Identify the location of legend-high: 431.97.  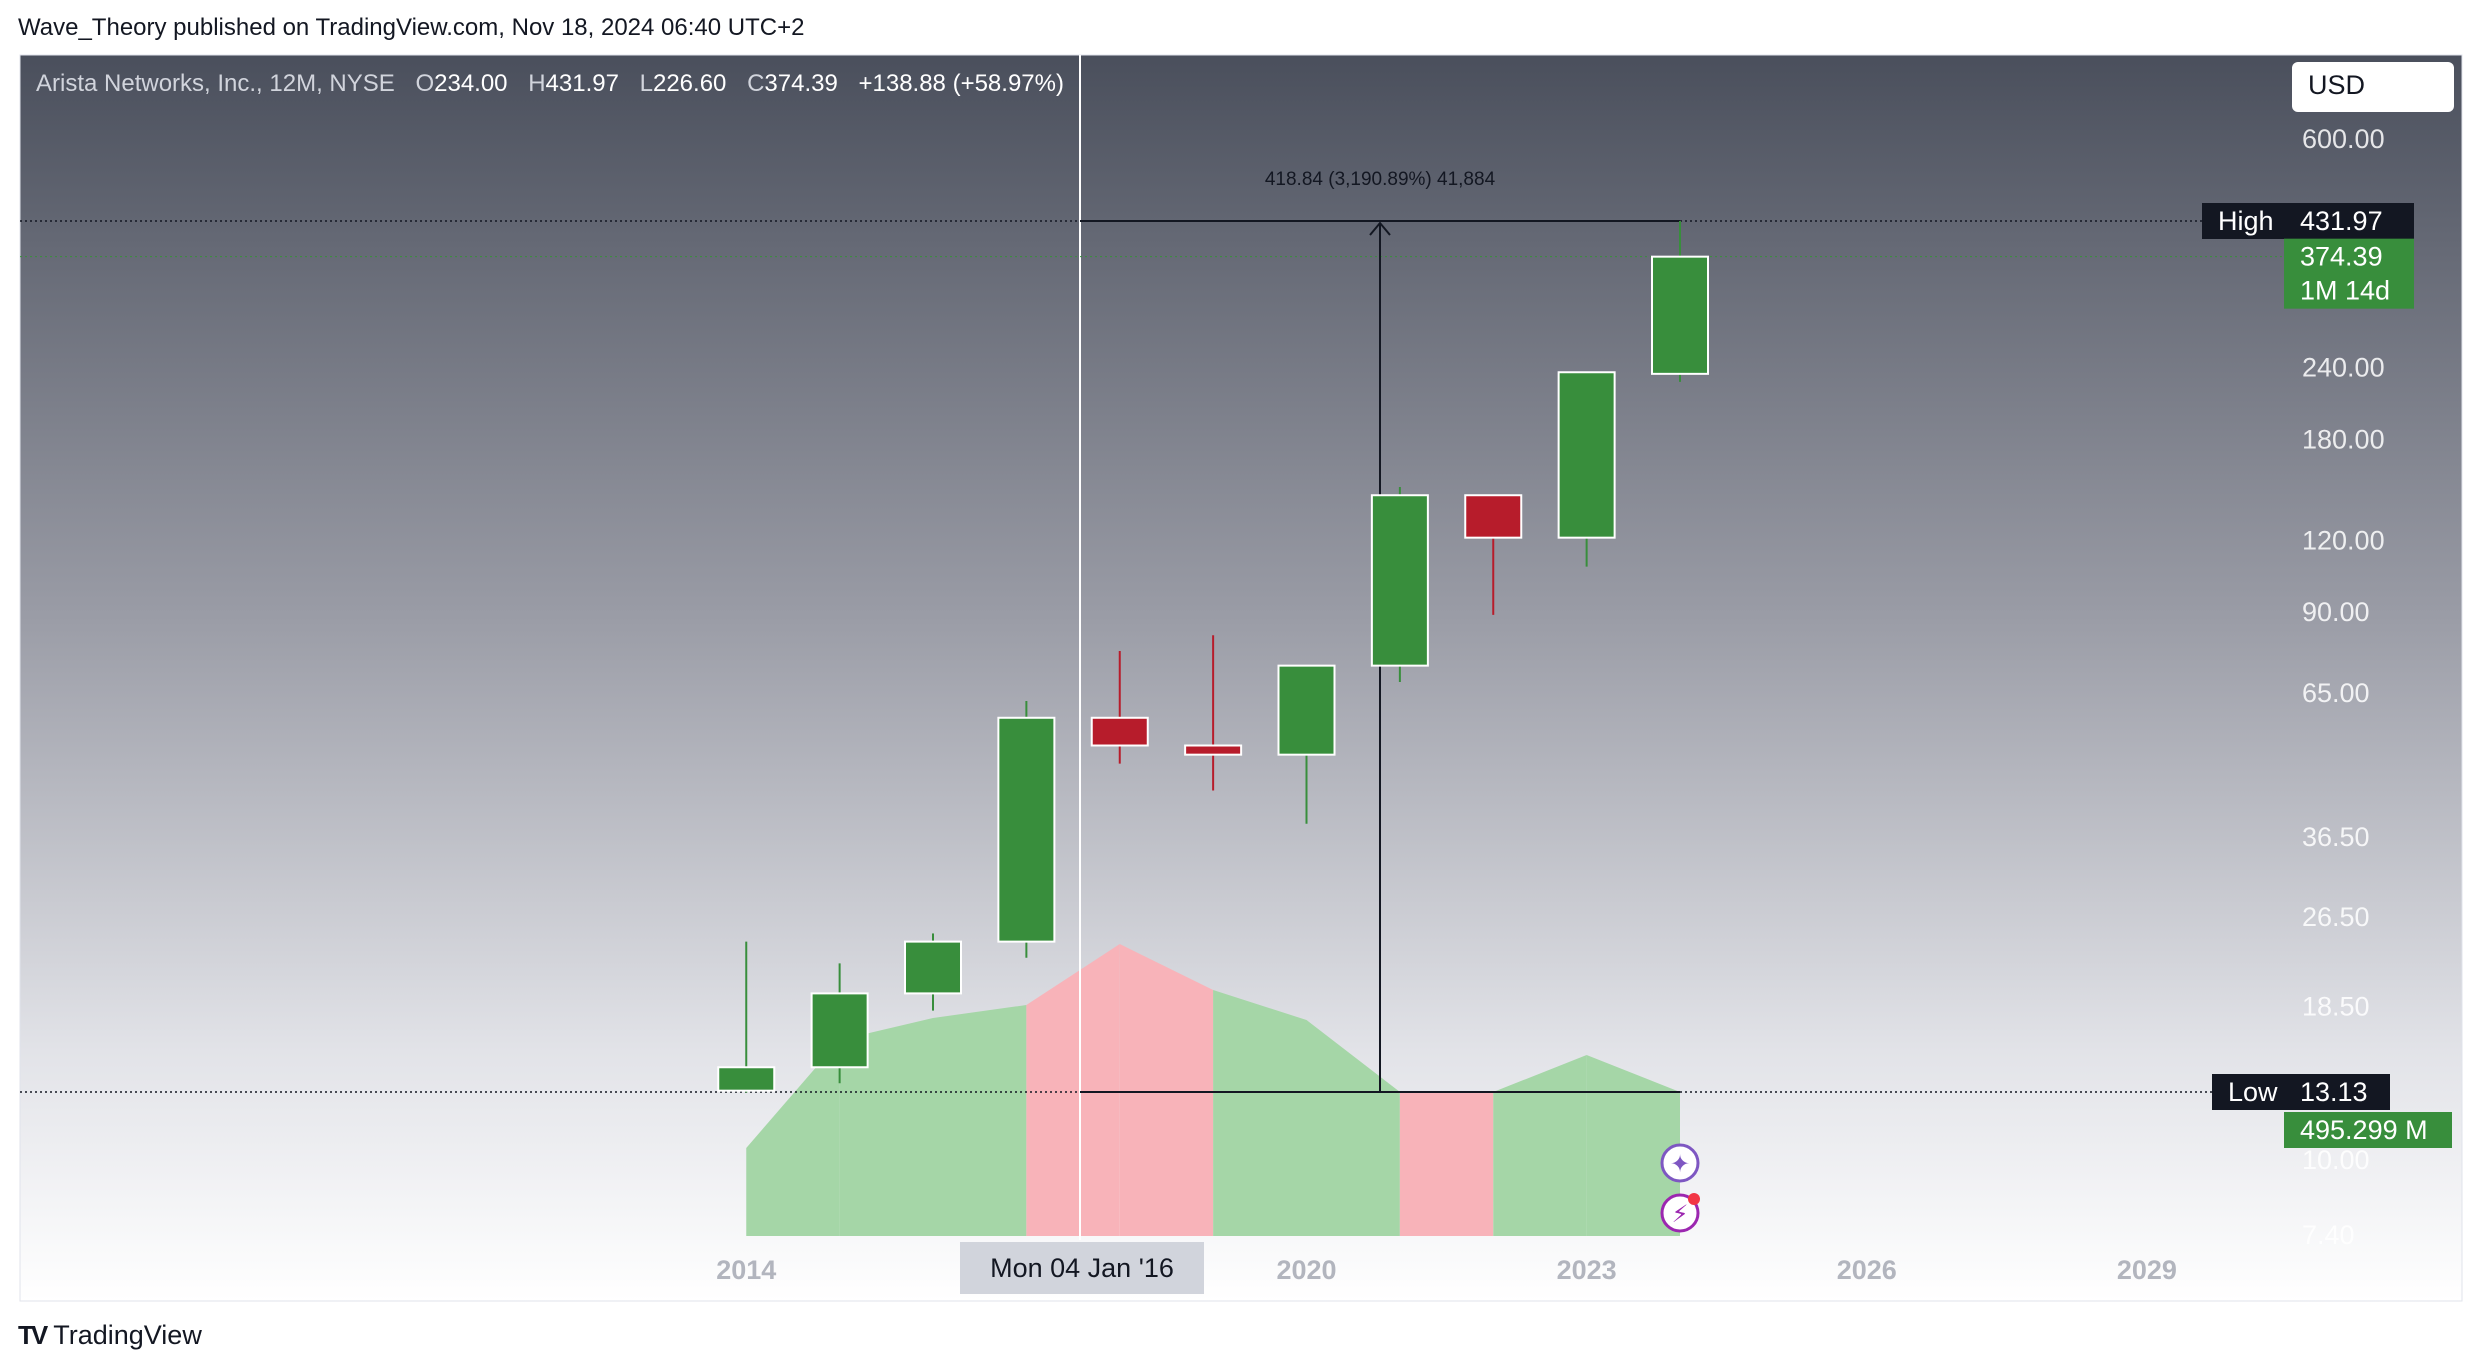
(582, 83).